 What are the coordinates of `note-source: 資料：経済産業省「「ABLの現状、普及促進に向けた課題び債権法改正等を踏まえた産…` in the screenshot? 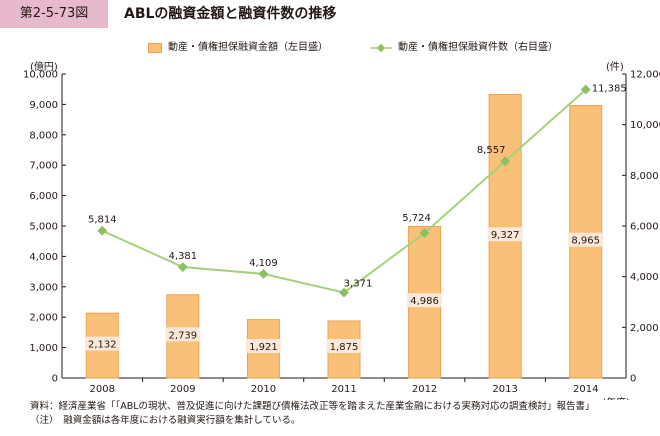 It's located at (312, 406).